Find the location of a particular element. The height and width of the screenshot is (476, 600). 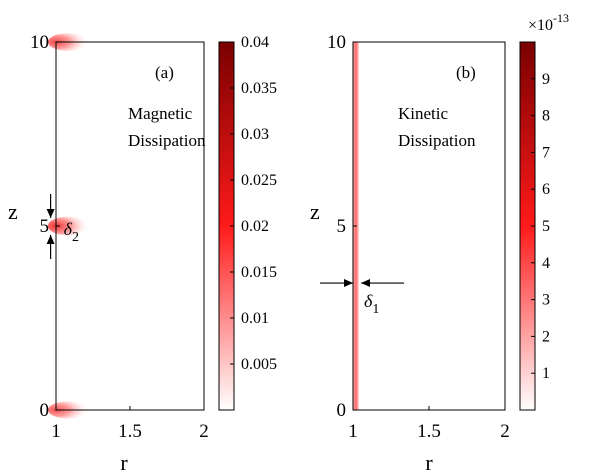

colorbar-tick-label-3: 4 is located at coordinates (546, 263).